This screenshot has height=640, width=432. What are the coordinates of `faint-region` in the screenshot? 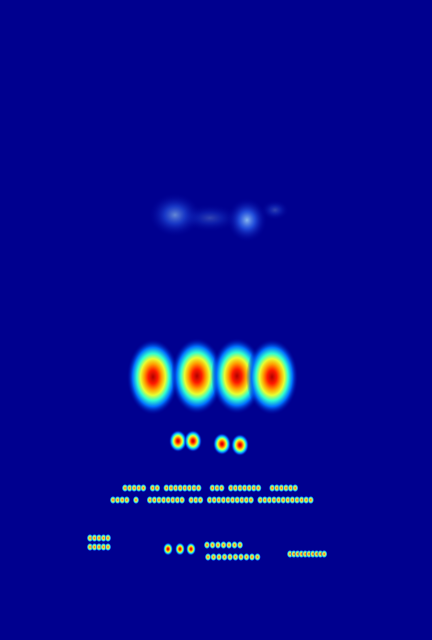 It's located at (219, 217).